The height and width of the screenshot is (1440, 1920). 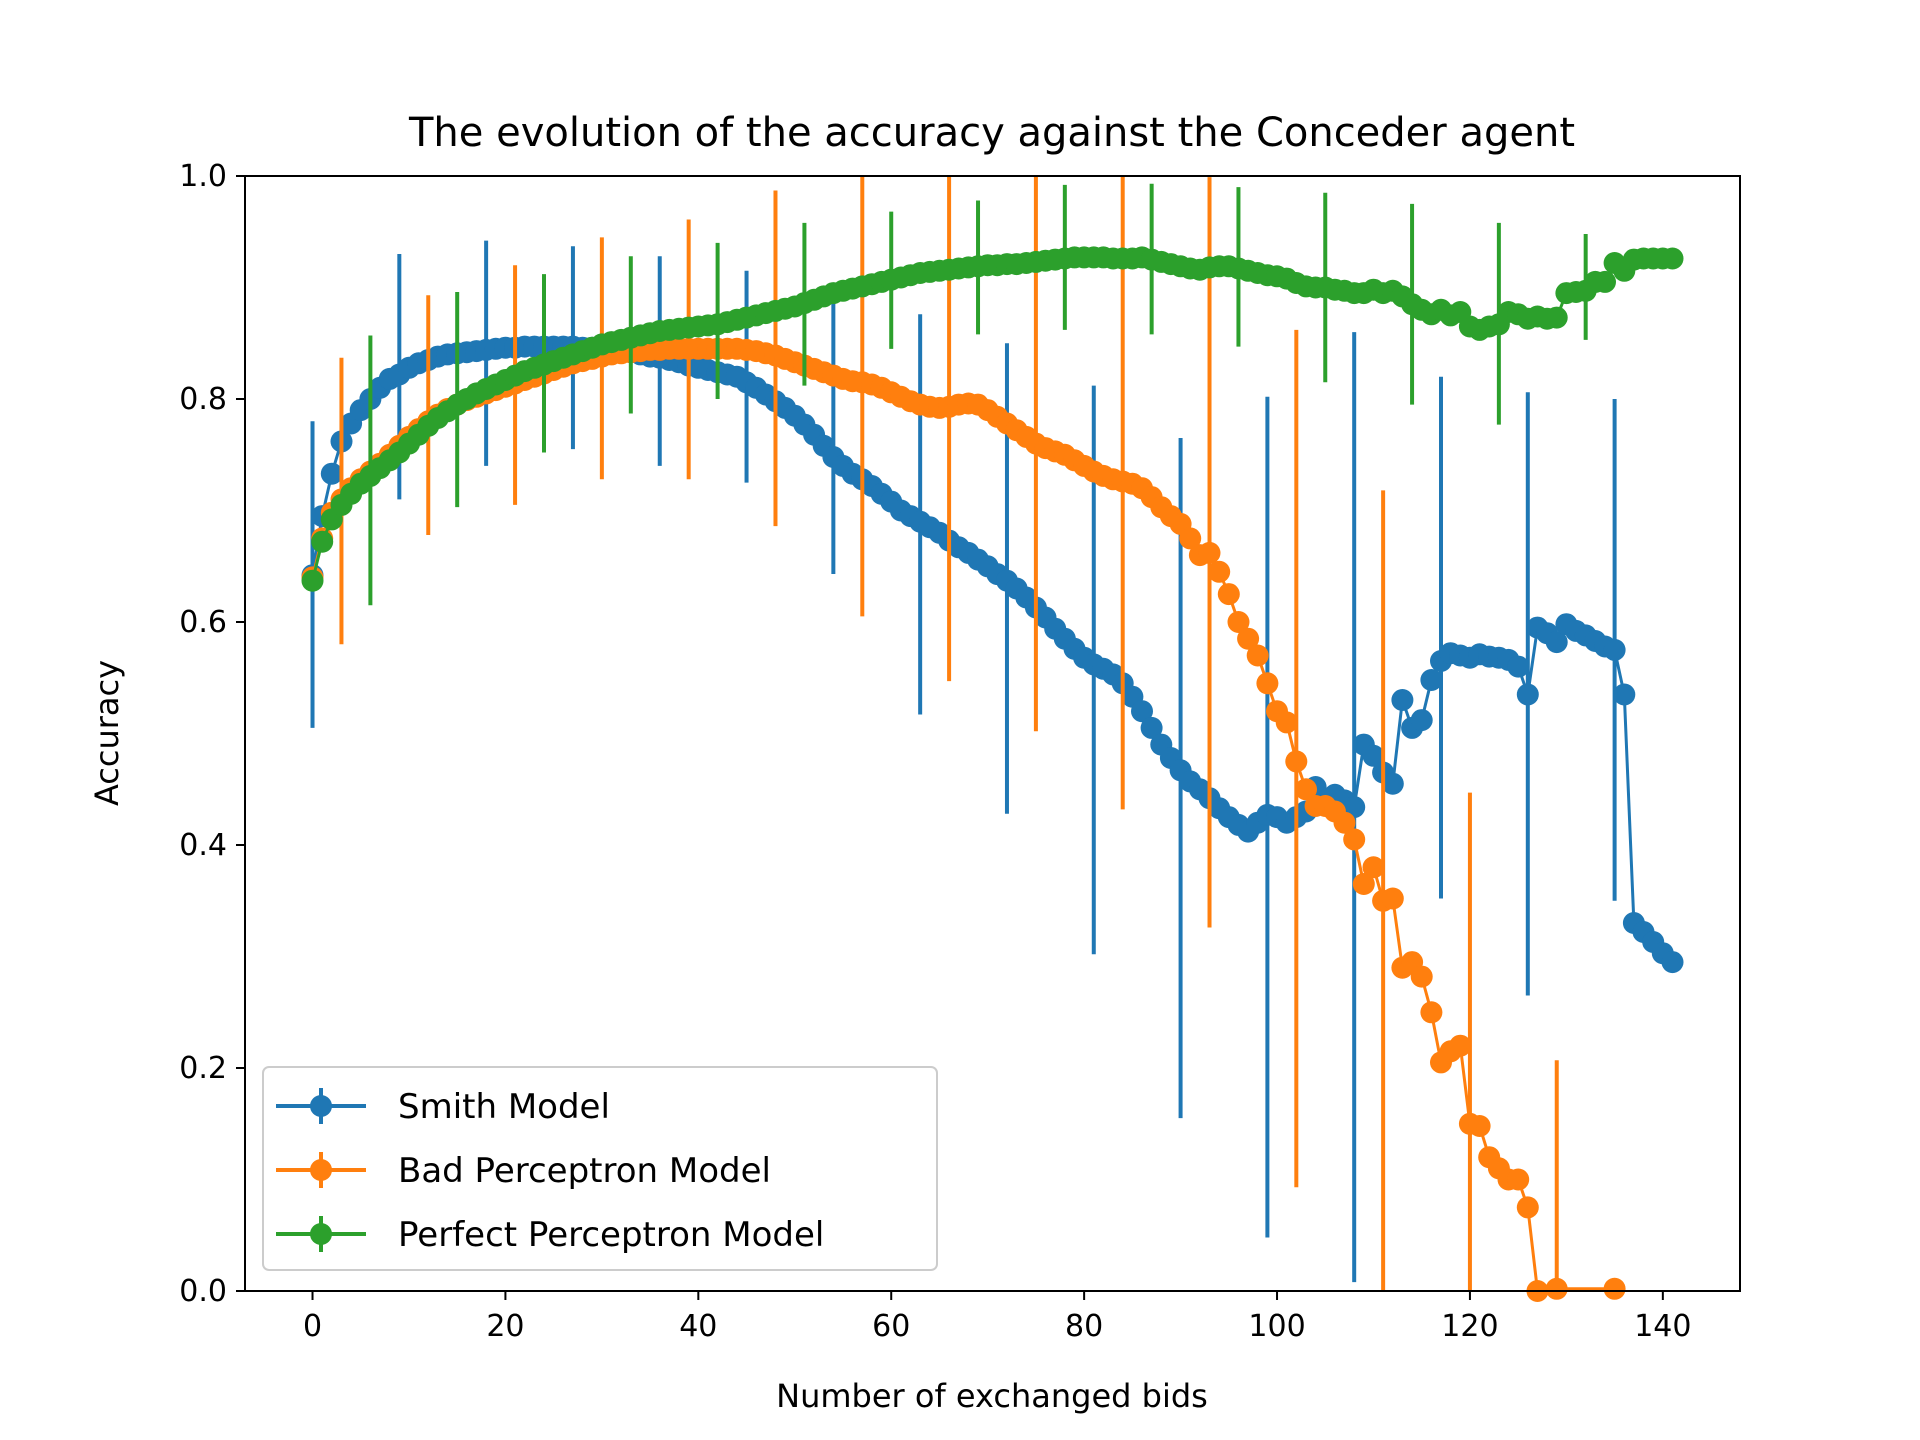 I want to click on legend-item: Perfect Perceptron Model, so click(x=550, y=1235).